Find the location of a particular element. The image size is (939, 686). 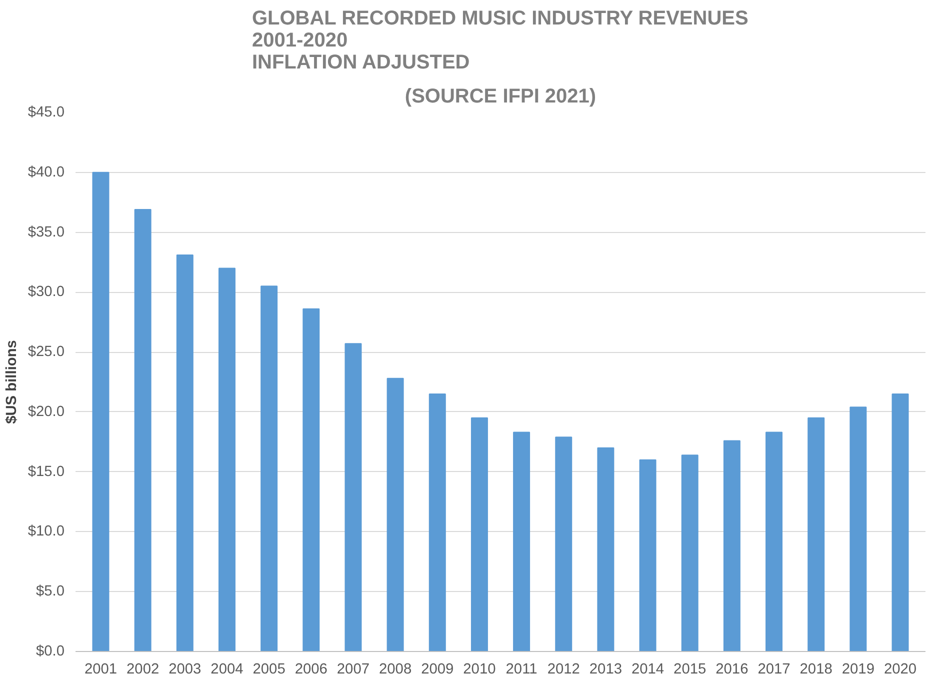

y-tick-label: $20.0 is located at coordinates (46, 412).